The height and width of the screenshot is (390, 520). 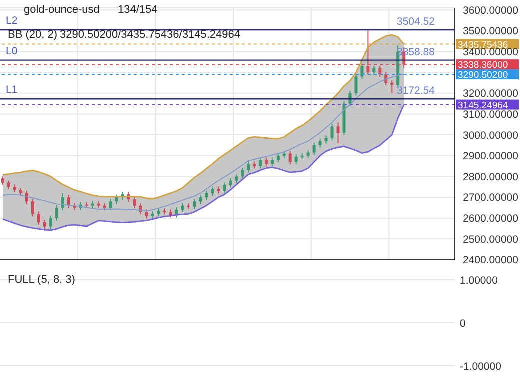 I want to click on y-tick-label: 3100.00000, so click(x=491, y=114).